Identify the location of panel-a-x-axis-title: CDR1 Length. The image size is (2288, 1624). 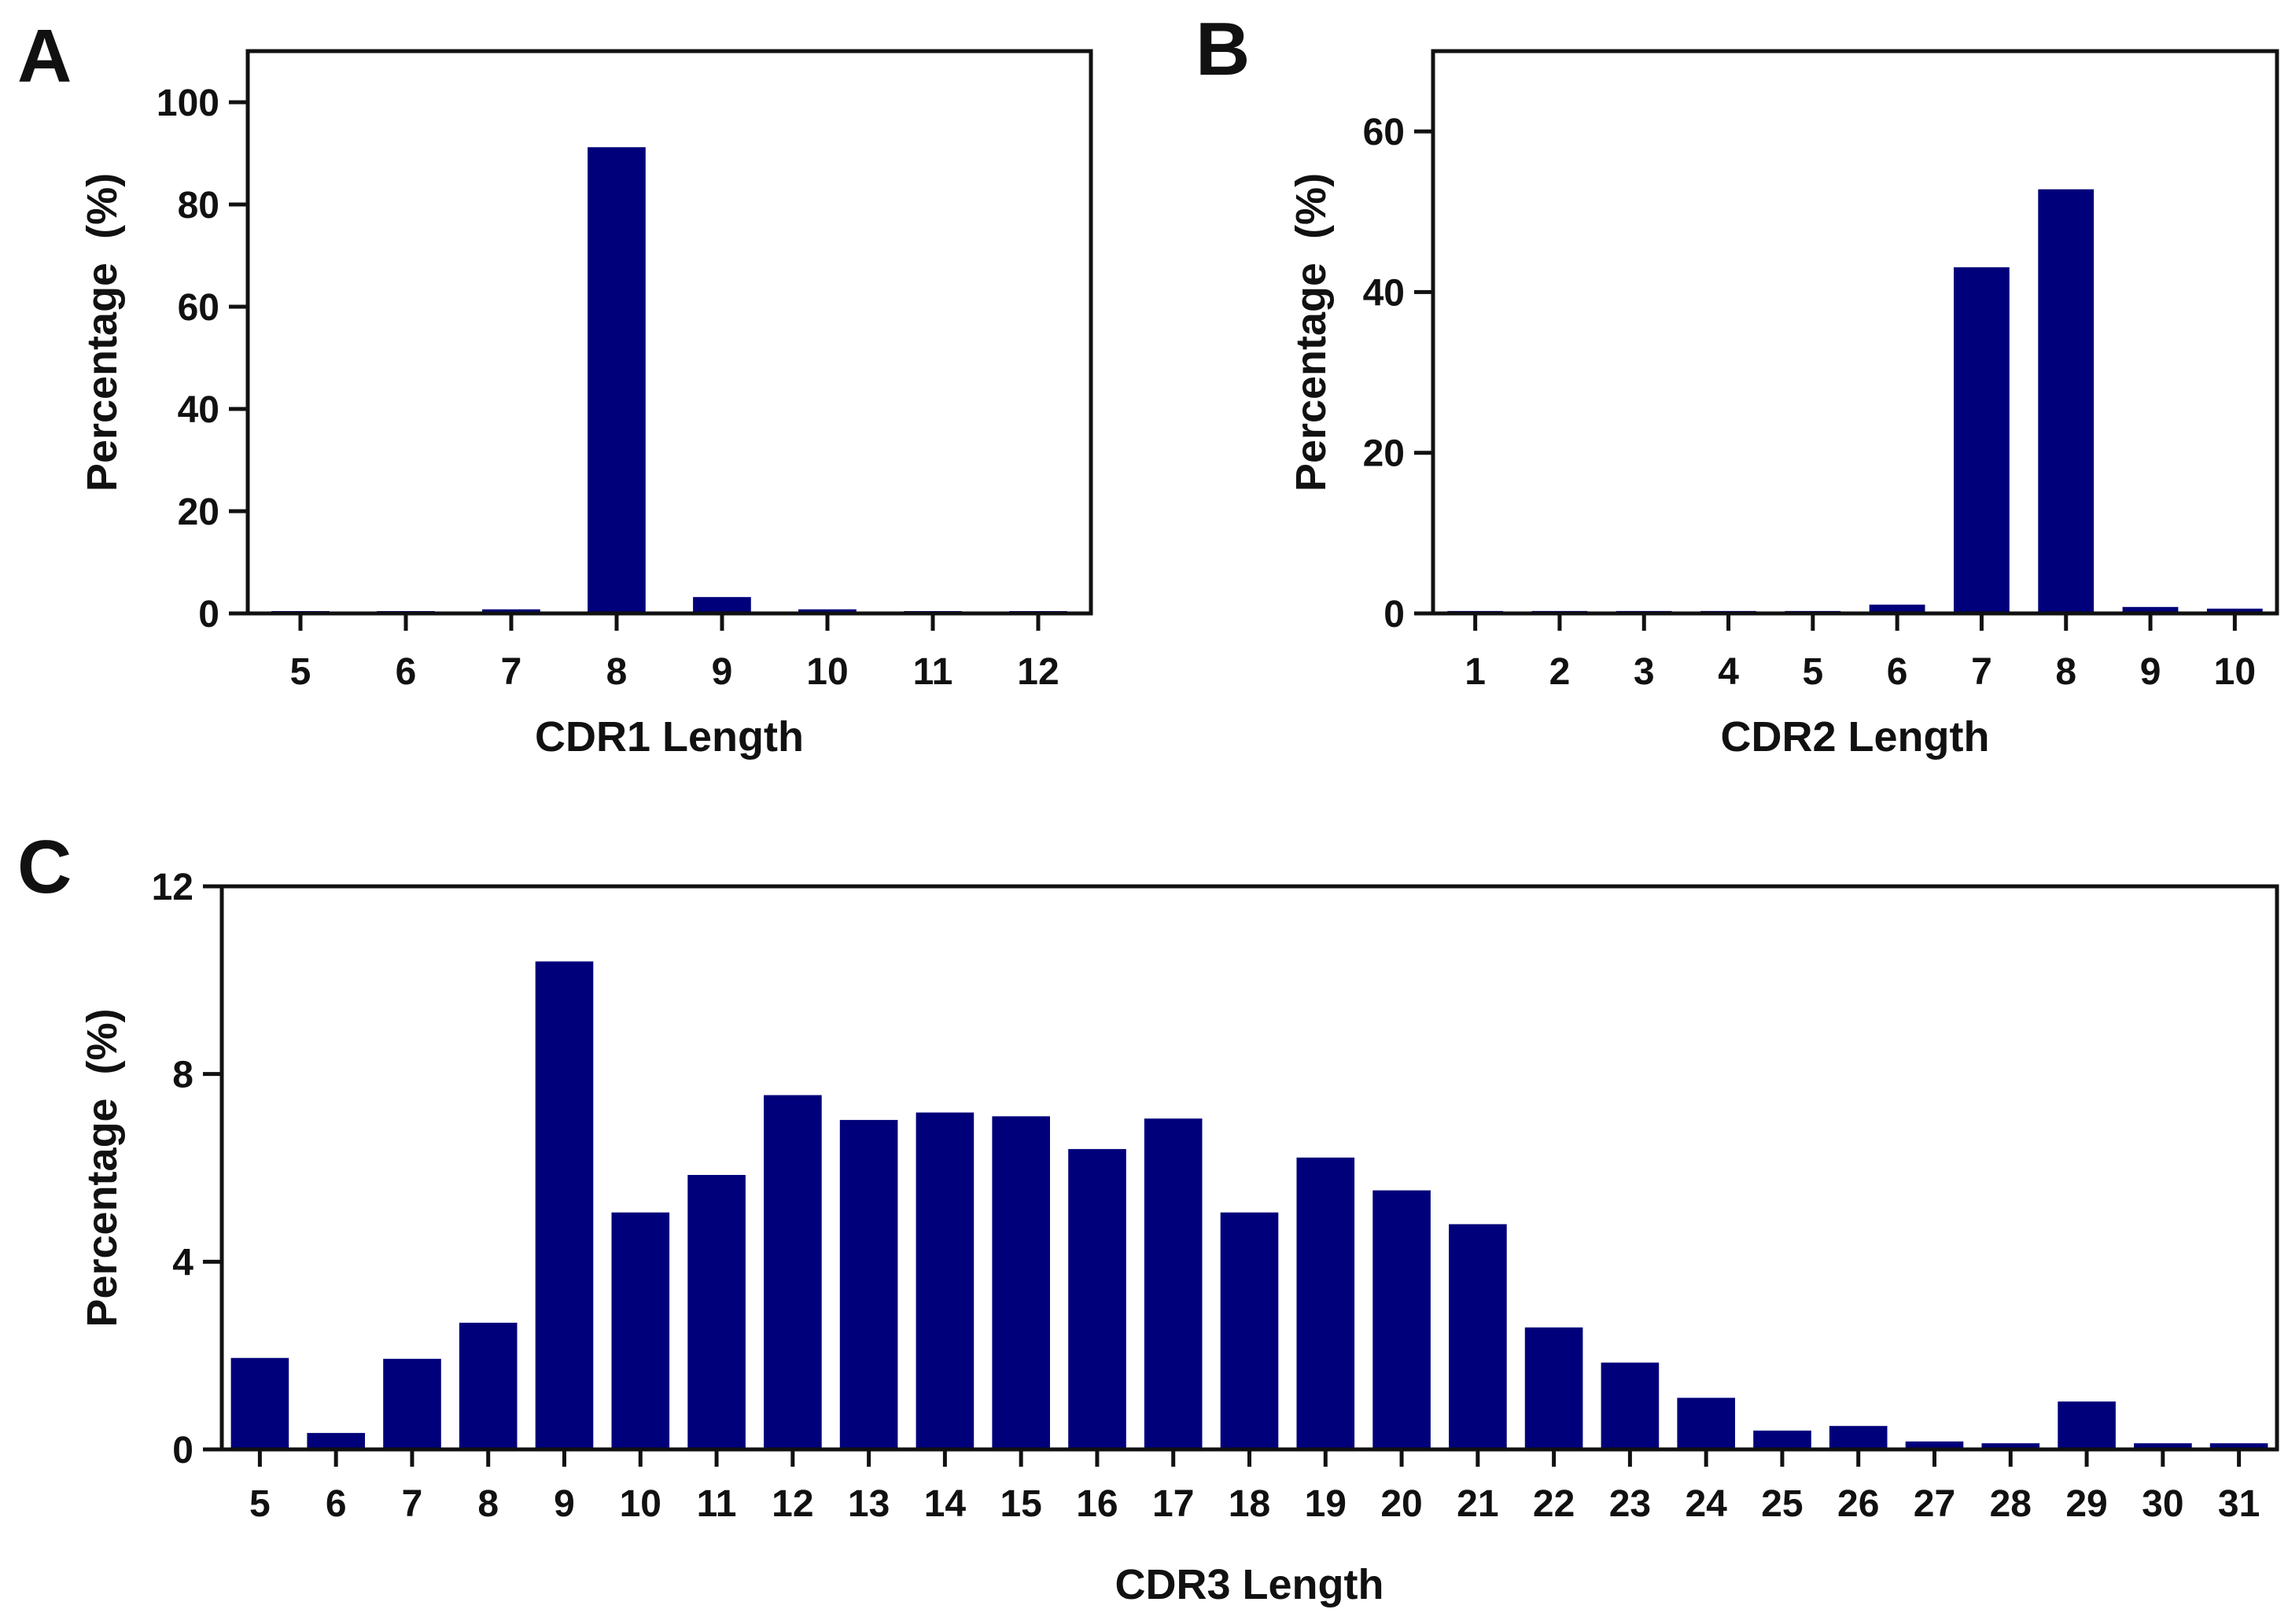
(669, 736).